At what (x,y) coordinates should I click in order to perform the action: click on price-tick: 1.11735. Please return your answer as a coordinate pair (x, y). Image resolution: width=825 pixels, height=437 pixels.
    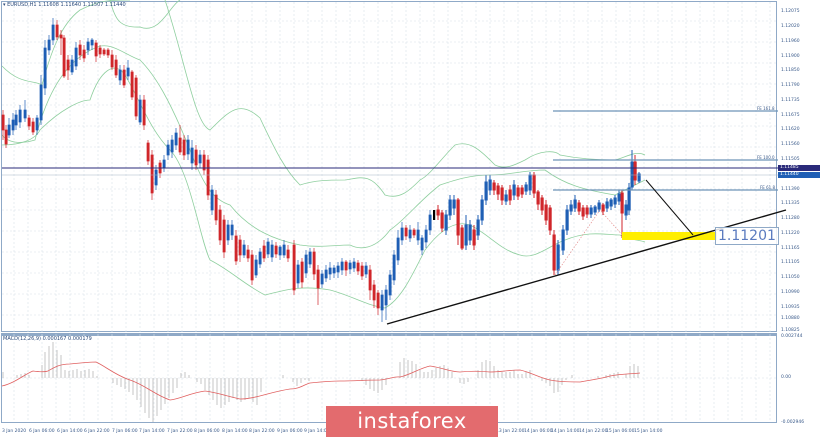
    Looking at the image, I should click on (790, 100).